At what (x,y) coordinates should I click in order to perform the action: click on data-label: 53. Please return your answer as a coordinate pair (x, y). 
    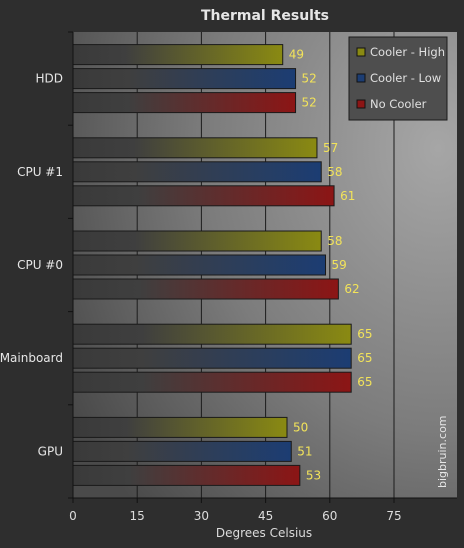
    Looking at the image, I should click on (313, 475).